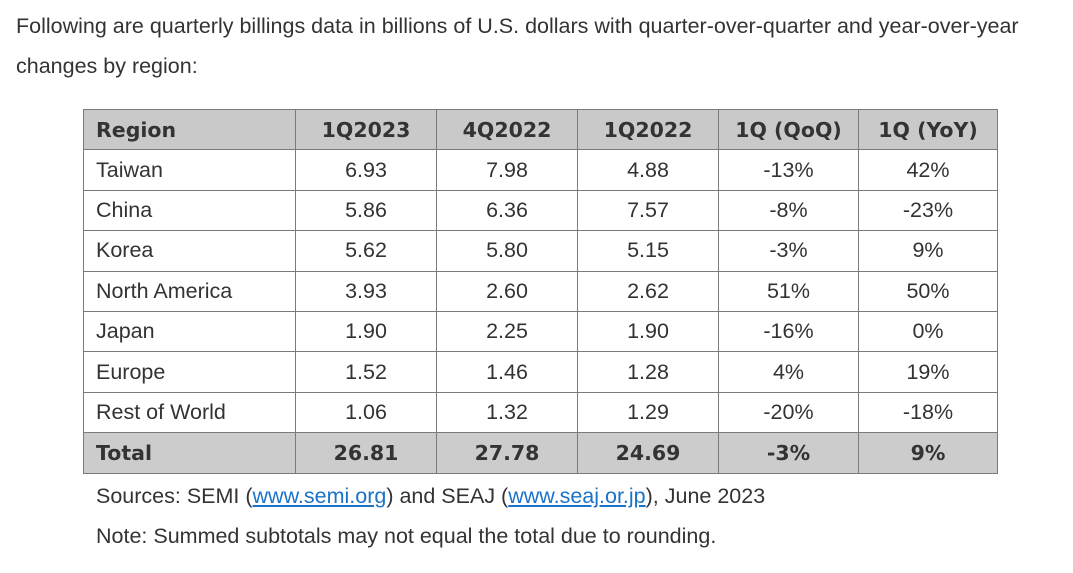  What do you see at coordinates (648, 412) in the screenshot?
I see `value-cell: 1.29` at bounding box center [648, 412].